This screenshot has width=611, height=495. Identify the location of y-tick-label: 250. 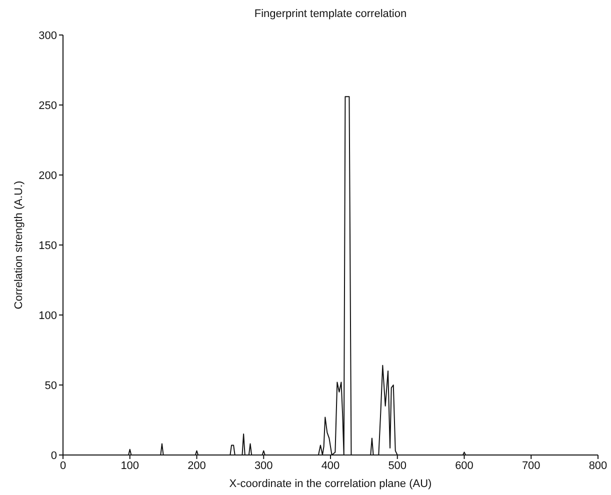
(47, 106).